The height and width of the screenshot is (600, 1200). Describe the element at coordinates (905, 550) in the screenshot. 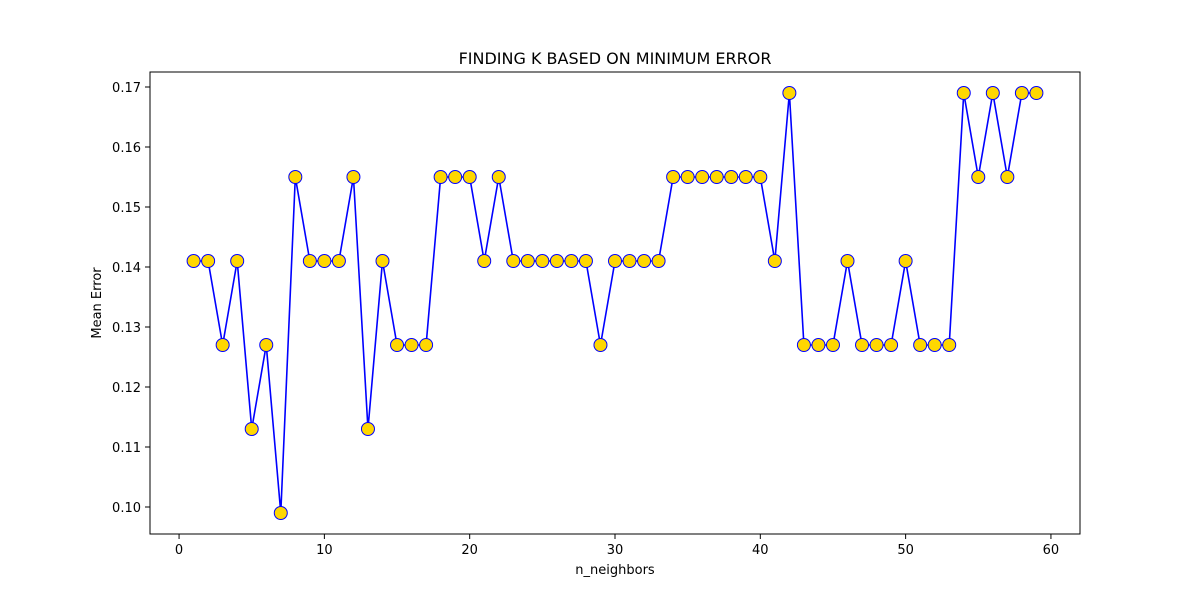

I see `x-tick-label: 50` at that location.